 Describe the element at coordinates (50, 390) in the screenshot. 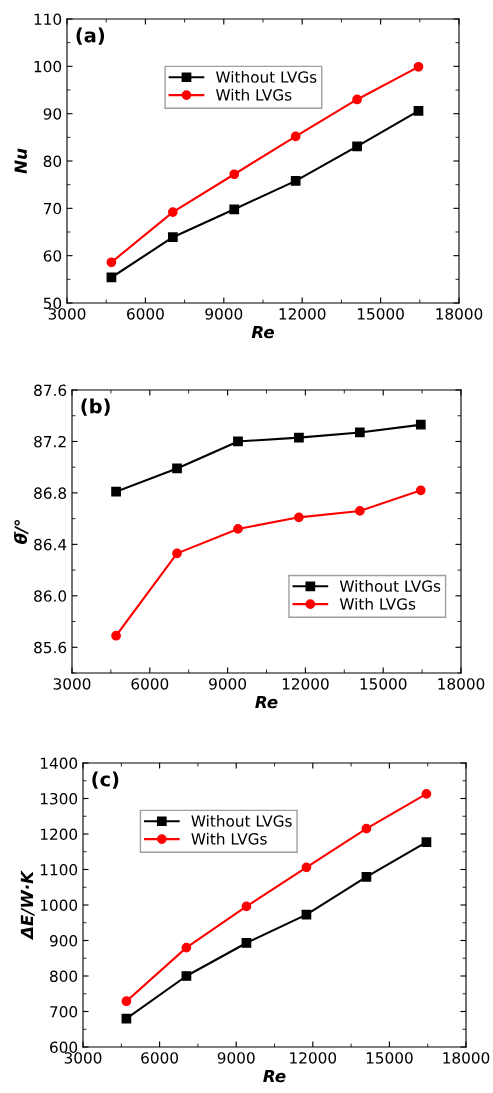

I see `y-tick-label: 87.6` at that location.